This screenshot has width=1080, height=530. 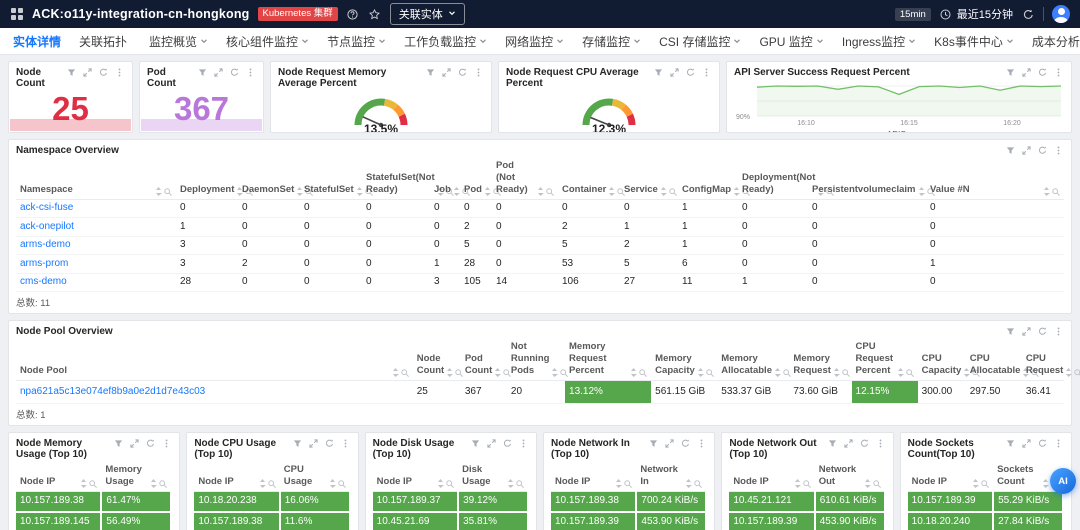 I want to click on namespace-link: arms-prom, so click(x=44, y=263).